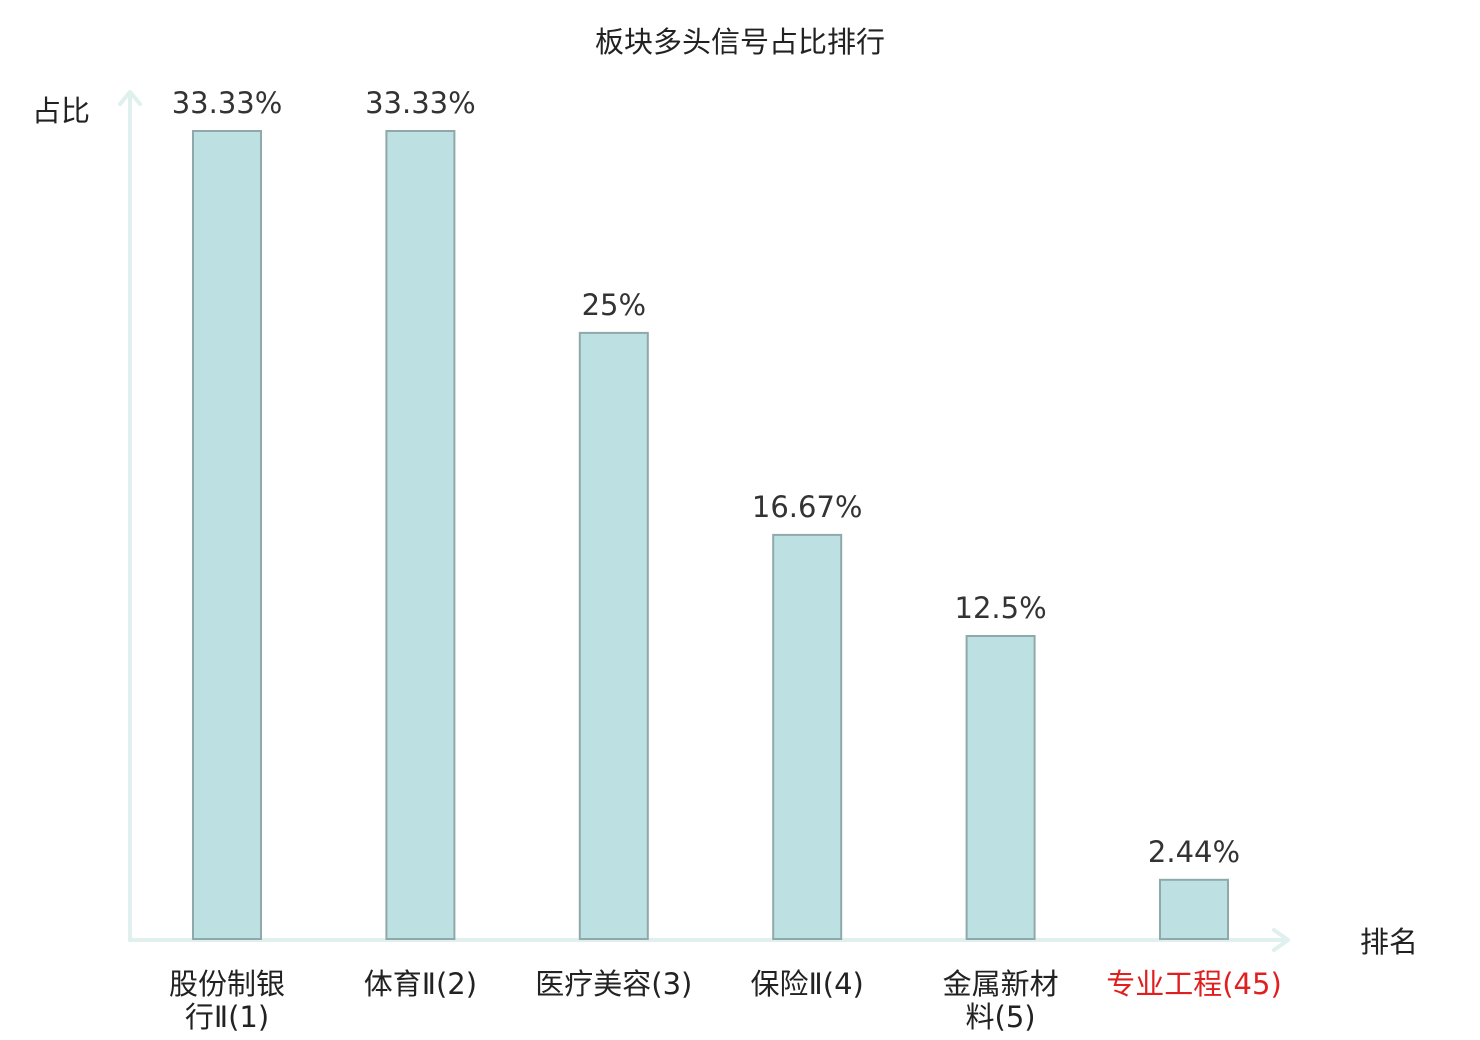 The height and width of the screenshot is (1040, 1480). What do you see at coordinates (1001, 608) in the screenshot?
I see `value-label-5: 12.5%` at bounding box center [1001, 608].